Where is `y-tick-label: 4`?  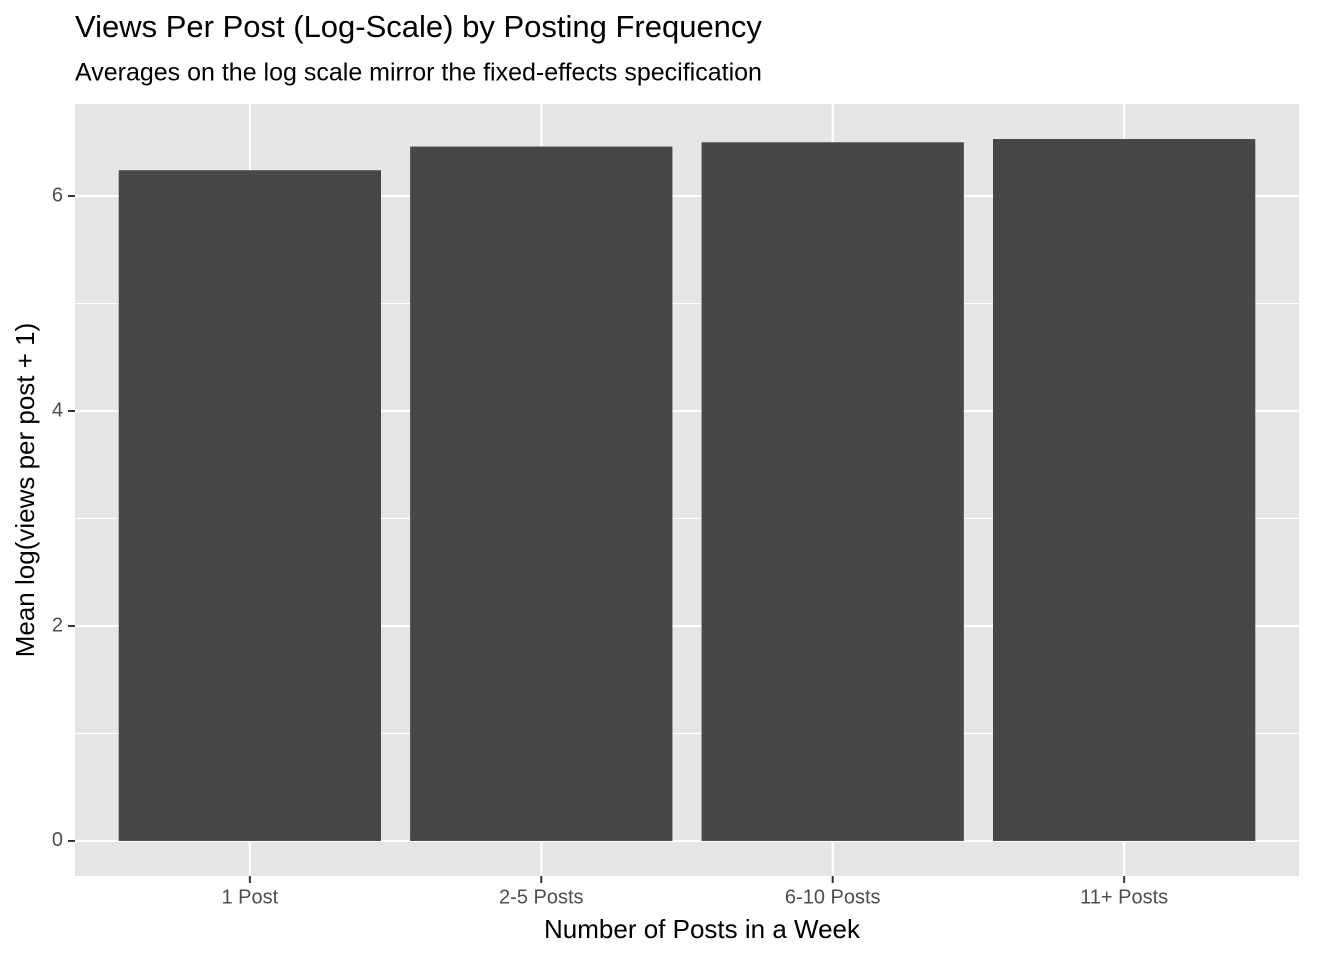 y-tick-label: 4 is located at coordinates (57, 410).